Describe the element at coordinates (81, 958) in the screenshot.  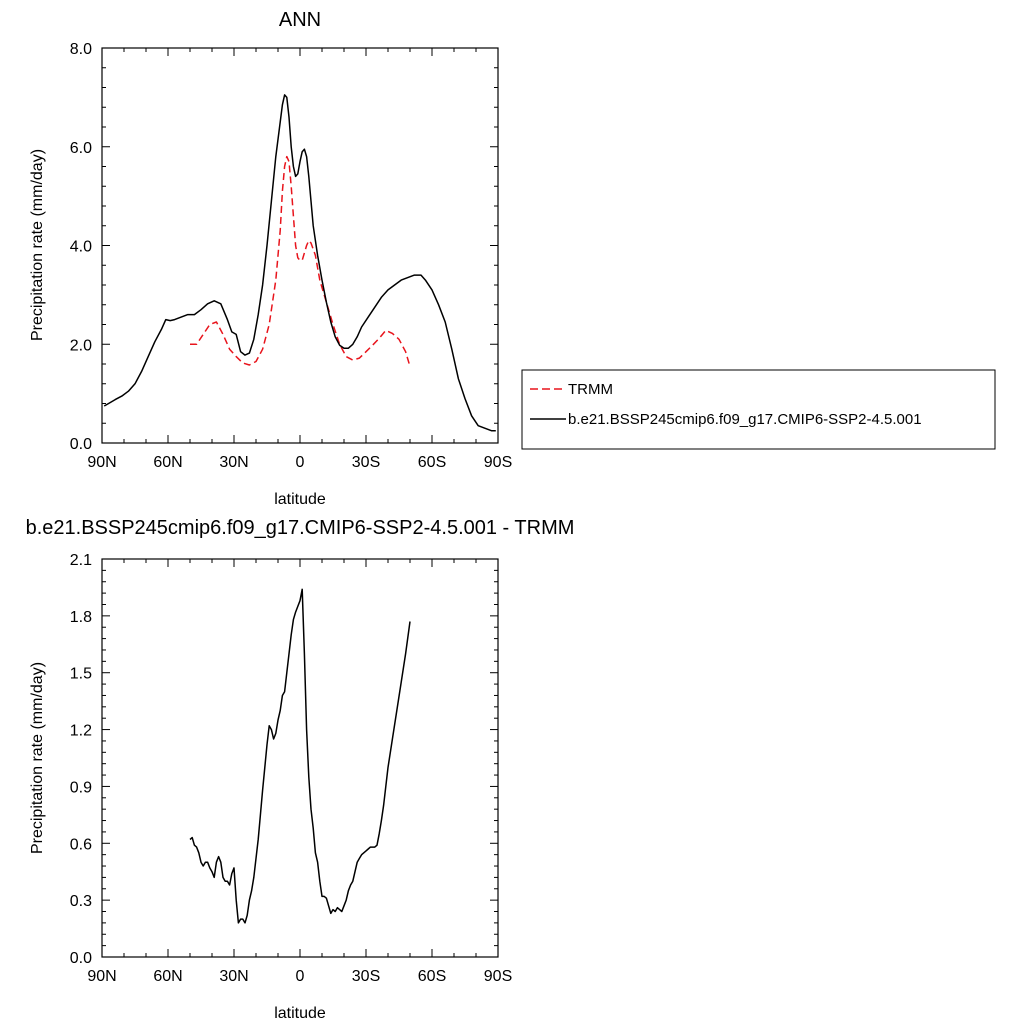
I see `bottom-y-tick-label: 0.0` at that location.